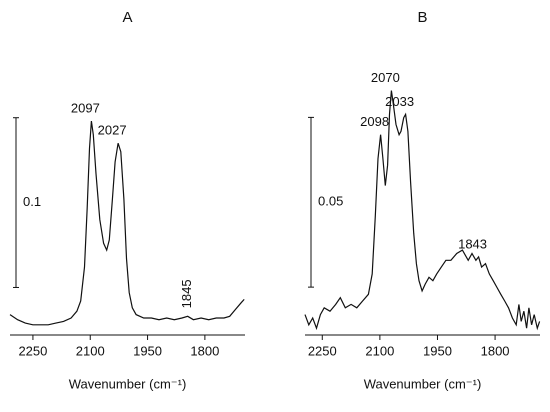 This screenshot has width=550, height=412. Describe the element at coordinates (186, 293) in the screenshot. I see `peak-label: 1845` at that location.